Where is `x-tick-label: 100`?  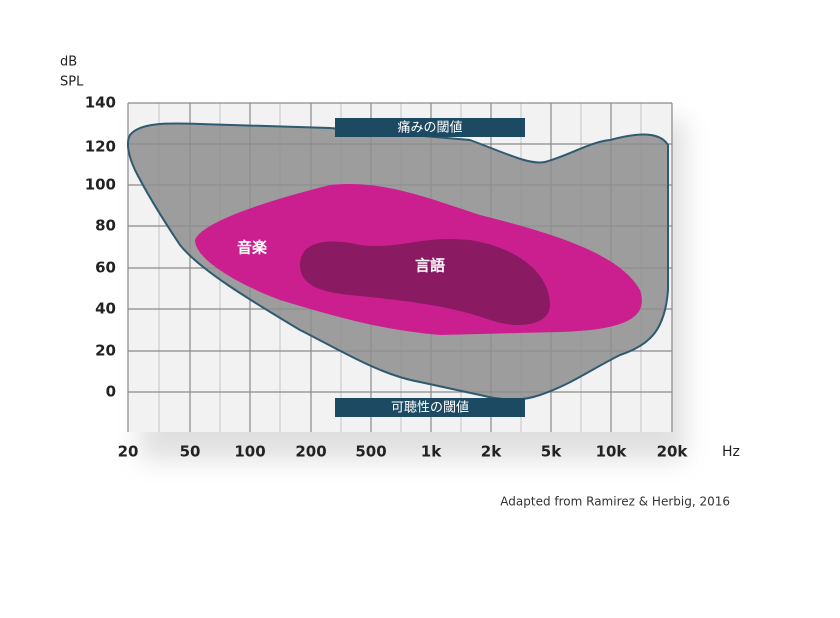
x-tick-label: 100 is located at coordinates (249, 452).